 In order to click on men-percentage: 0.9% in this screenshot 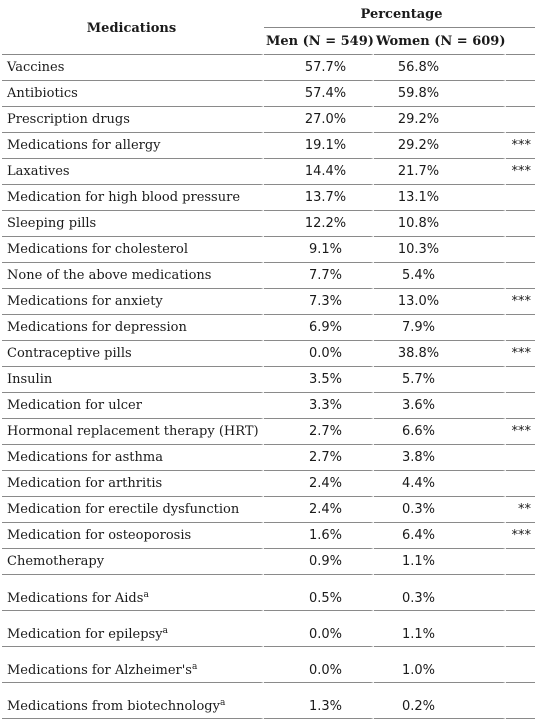, I will do `click(319, 562)`.